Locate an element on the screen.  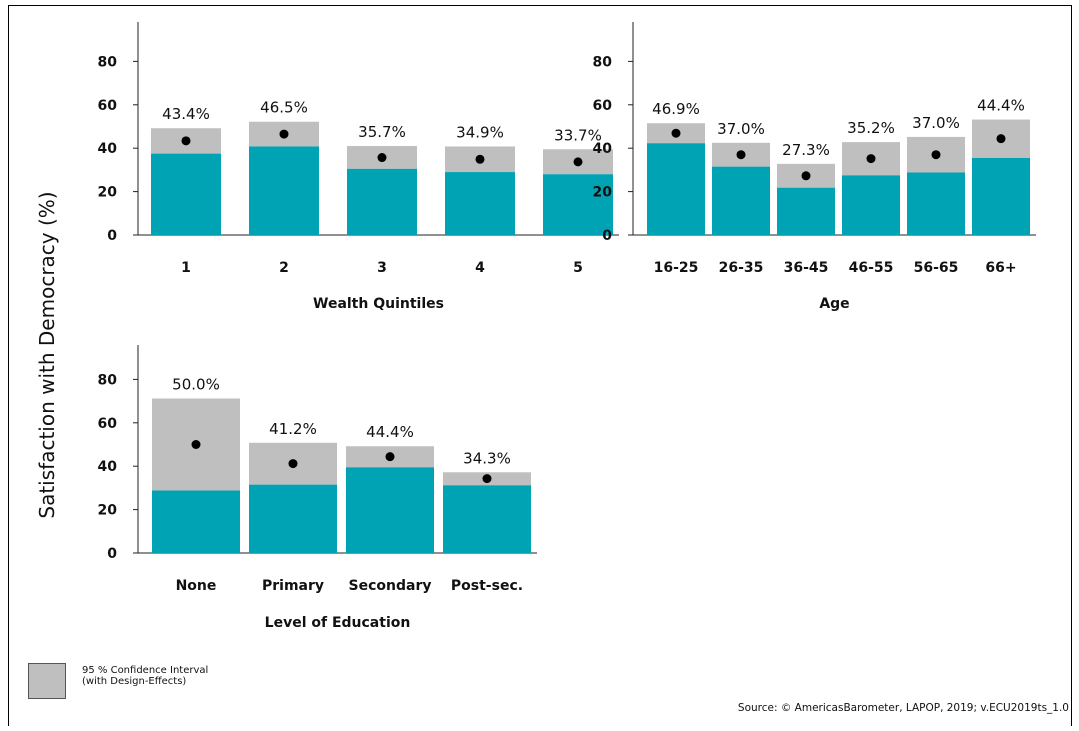
x-tick-label: 66+ is located at coordinates (1000, 268).